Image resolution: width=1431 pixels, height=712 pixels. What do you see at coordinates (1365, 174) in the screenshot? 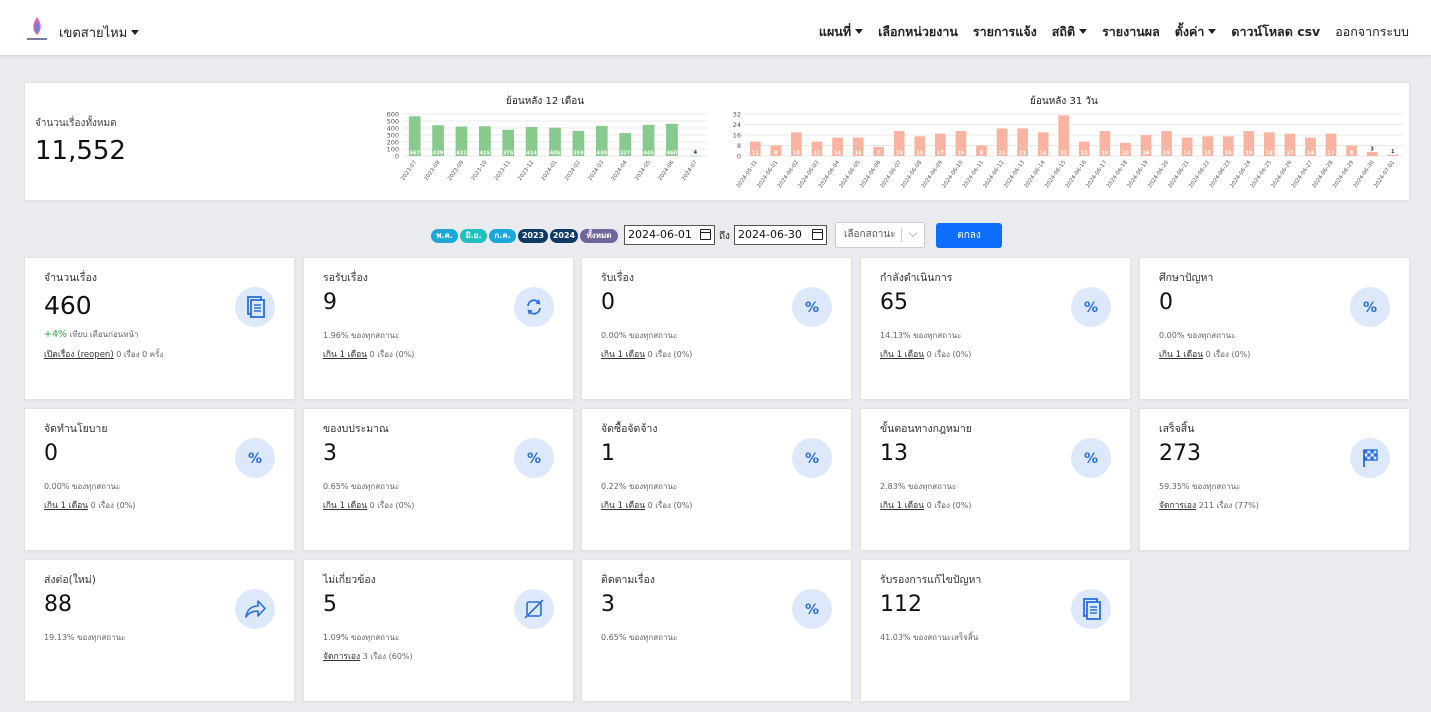
I see `x-tick-label: 2024-06-30` at bounding box center [1365, 174].